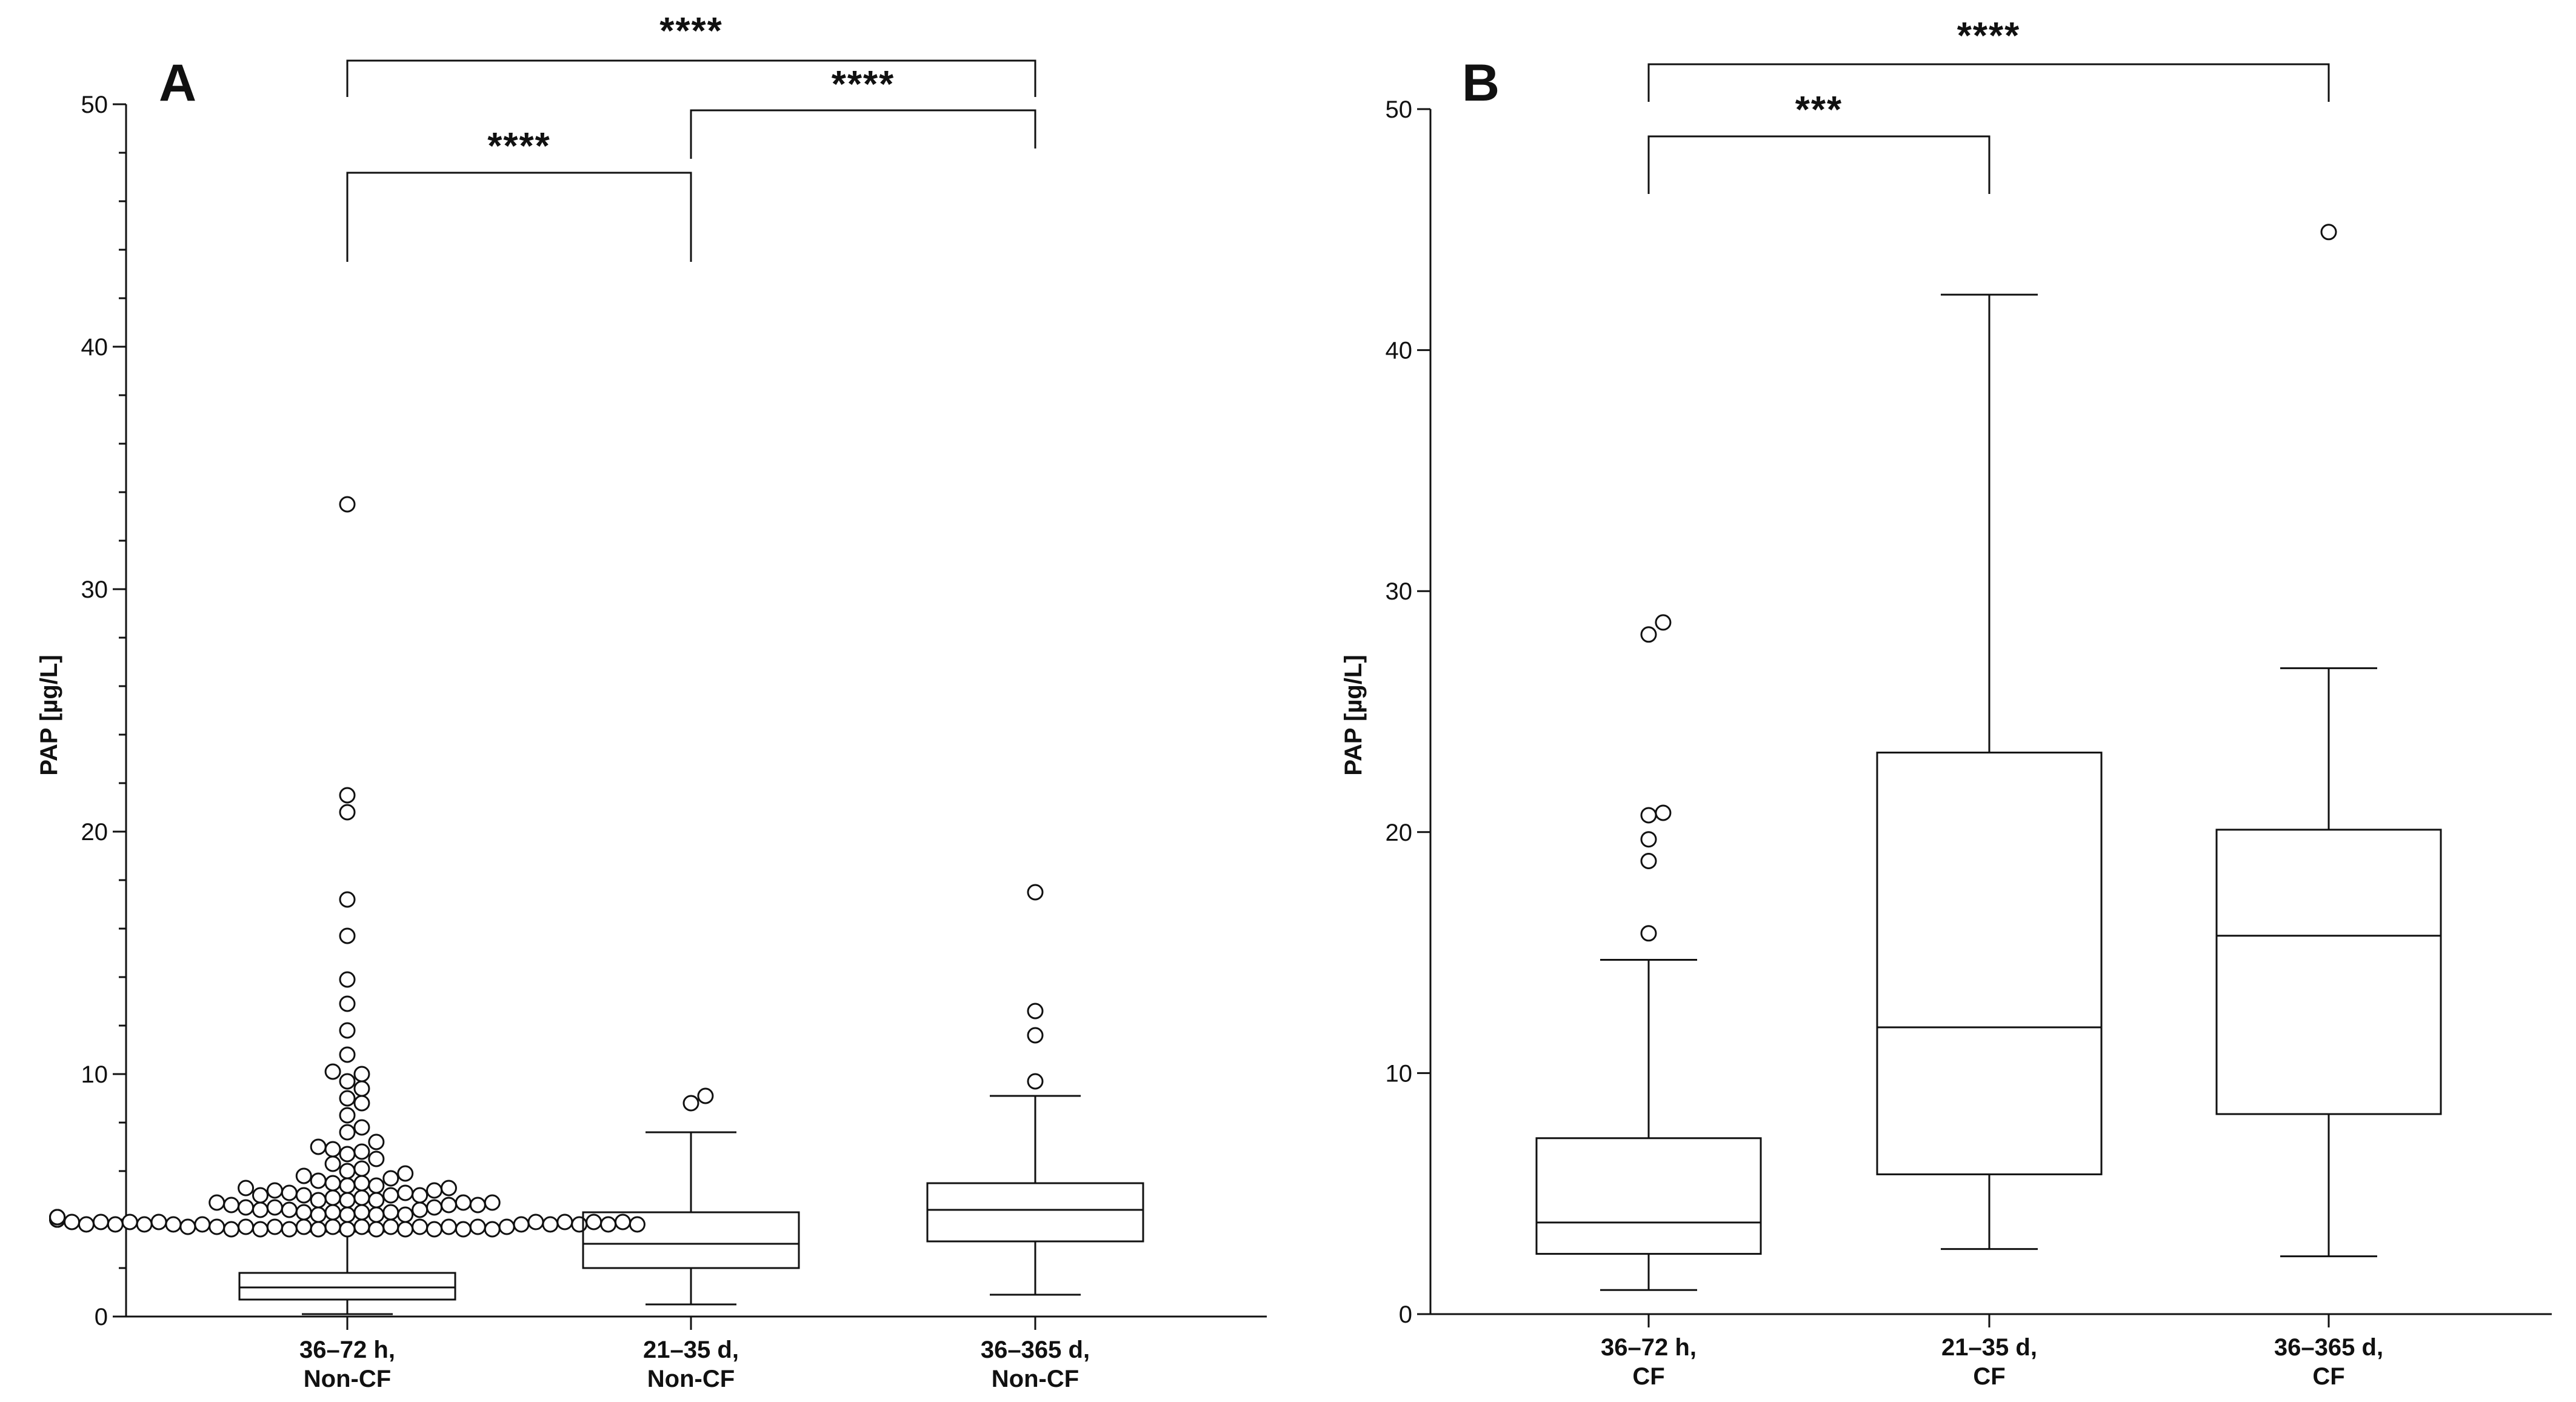  Describe the element at coordinates (1399, 351) in the screenshot. I see `y-tick-label: 40` at that location.